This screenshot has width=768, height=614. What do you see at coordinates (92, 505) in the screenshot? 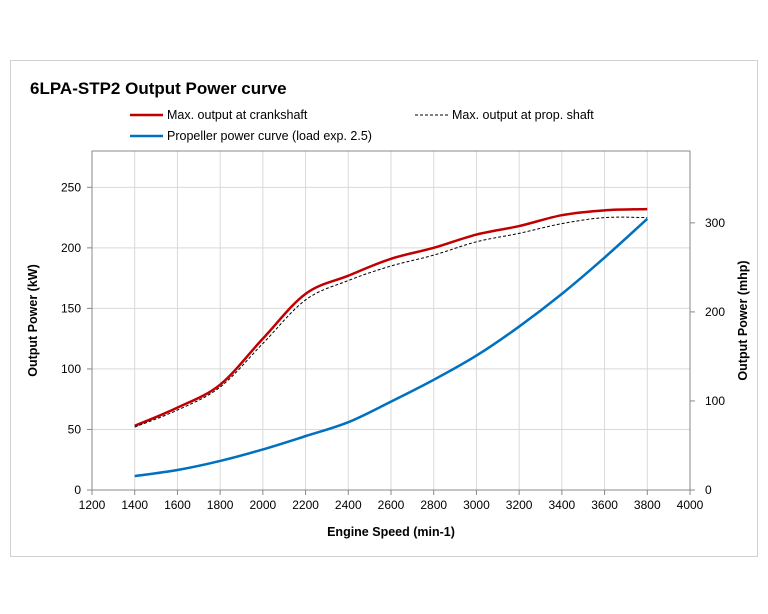
I see `x-tick-label: 1200` at bounding box center [92, 505].